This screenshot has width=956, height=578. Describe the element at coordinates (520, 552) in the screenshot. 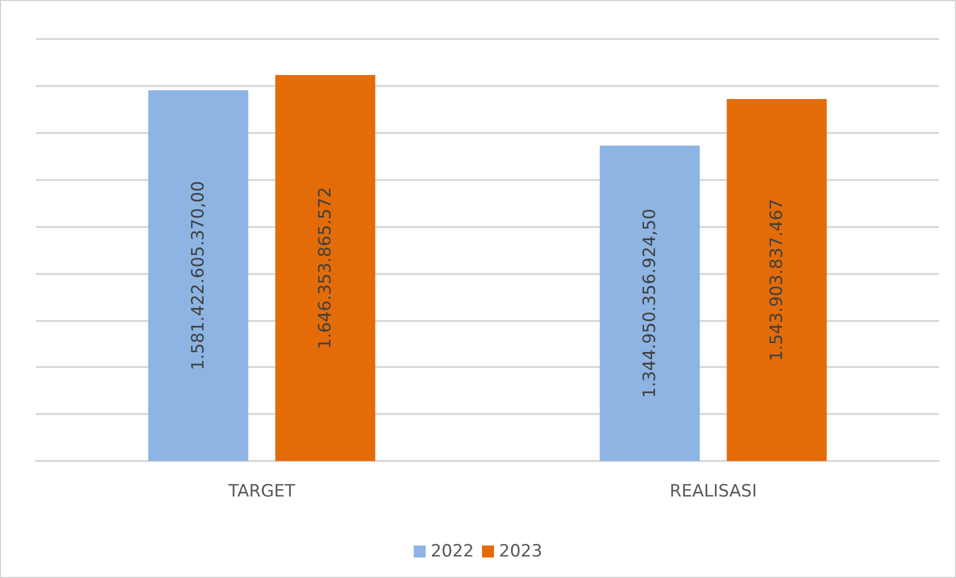

I see `legend-label: 2023` at that location.